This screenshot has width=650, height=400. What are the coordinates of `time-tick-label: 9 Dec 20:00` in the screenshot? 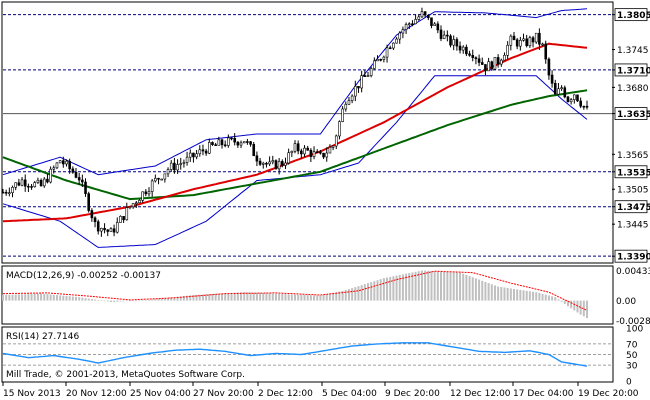 It's located at (412, 394).